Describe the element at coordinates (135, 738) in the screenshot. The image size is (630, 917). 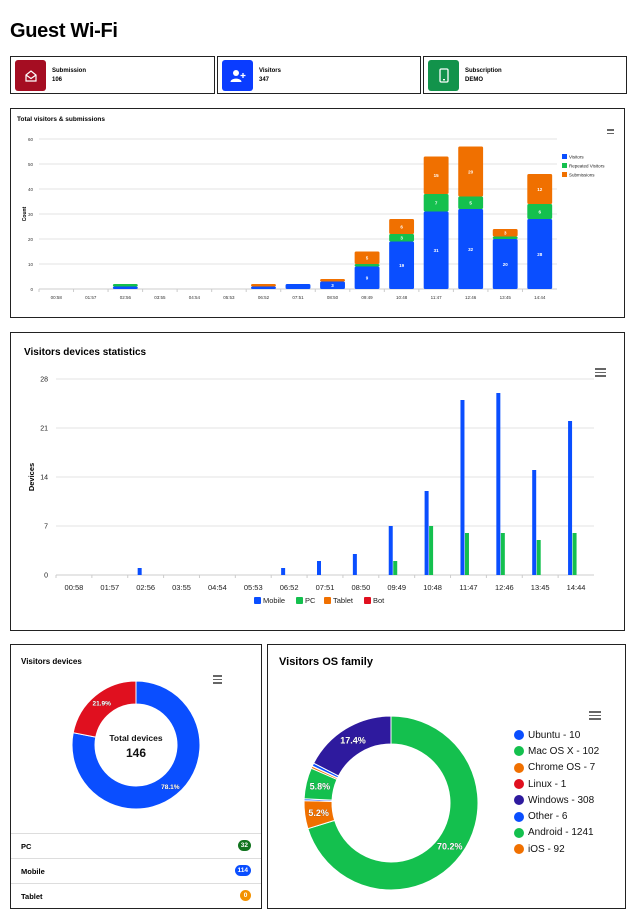
I see `center-label: Total devices` at that location.